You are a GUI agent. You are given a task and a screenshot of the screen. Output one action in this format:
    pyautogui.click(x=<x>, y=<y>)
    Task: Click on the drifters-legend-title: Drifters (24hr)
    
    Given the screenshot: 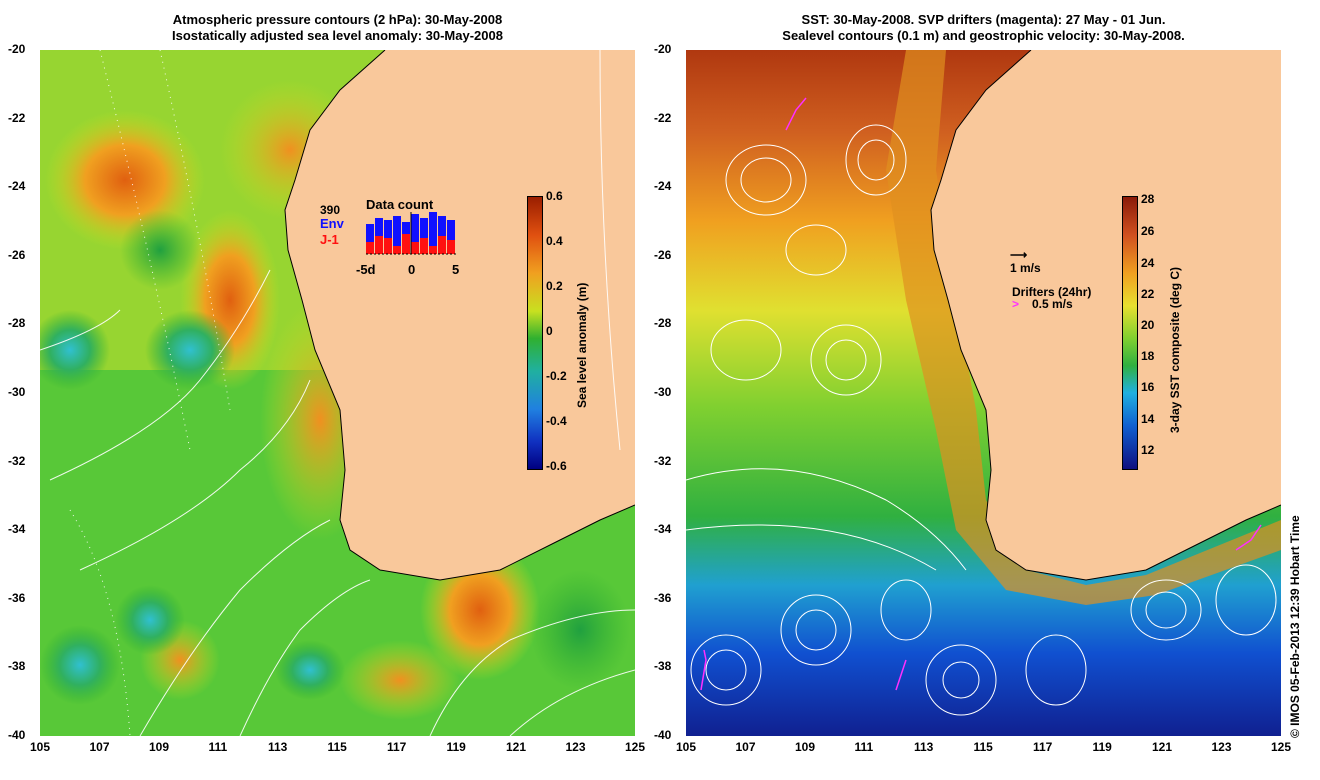 What is the action you would take?
    pyautogui.click(x=1052, y=292)
    